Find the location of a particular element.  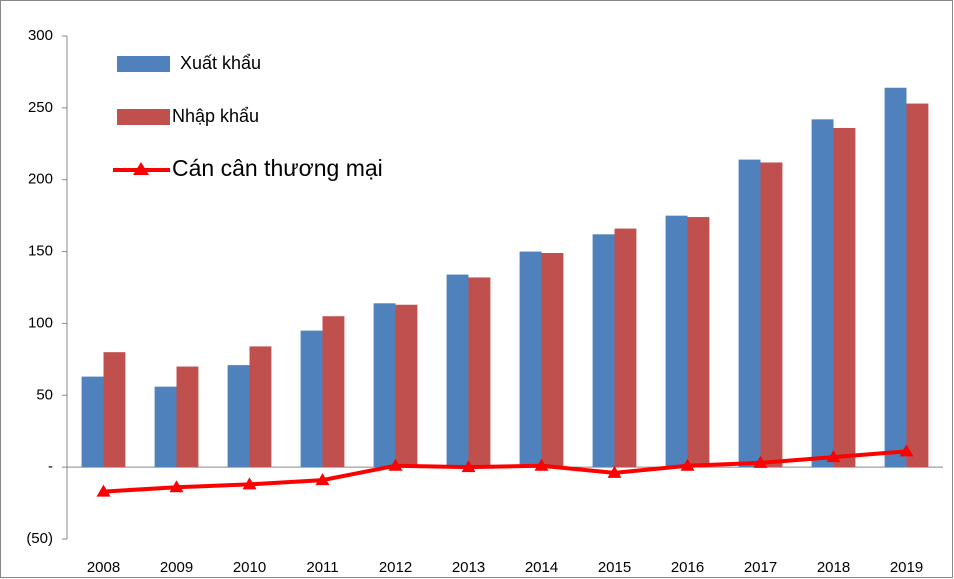

x-tick-label: 2011 is located at coordinates (322, 567).